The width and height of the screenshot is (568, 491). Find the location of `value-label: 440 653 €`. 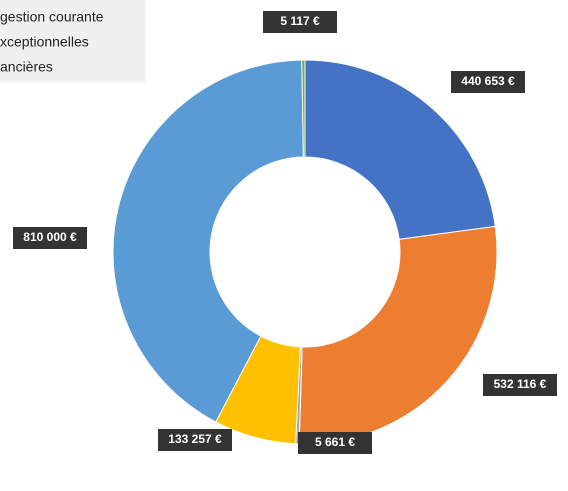

value-label: 440 653 € is located at coordinates (488, 81).